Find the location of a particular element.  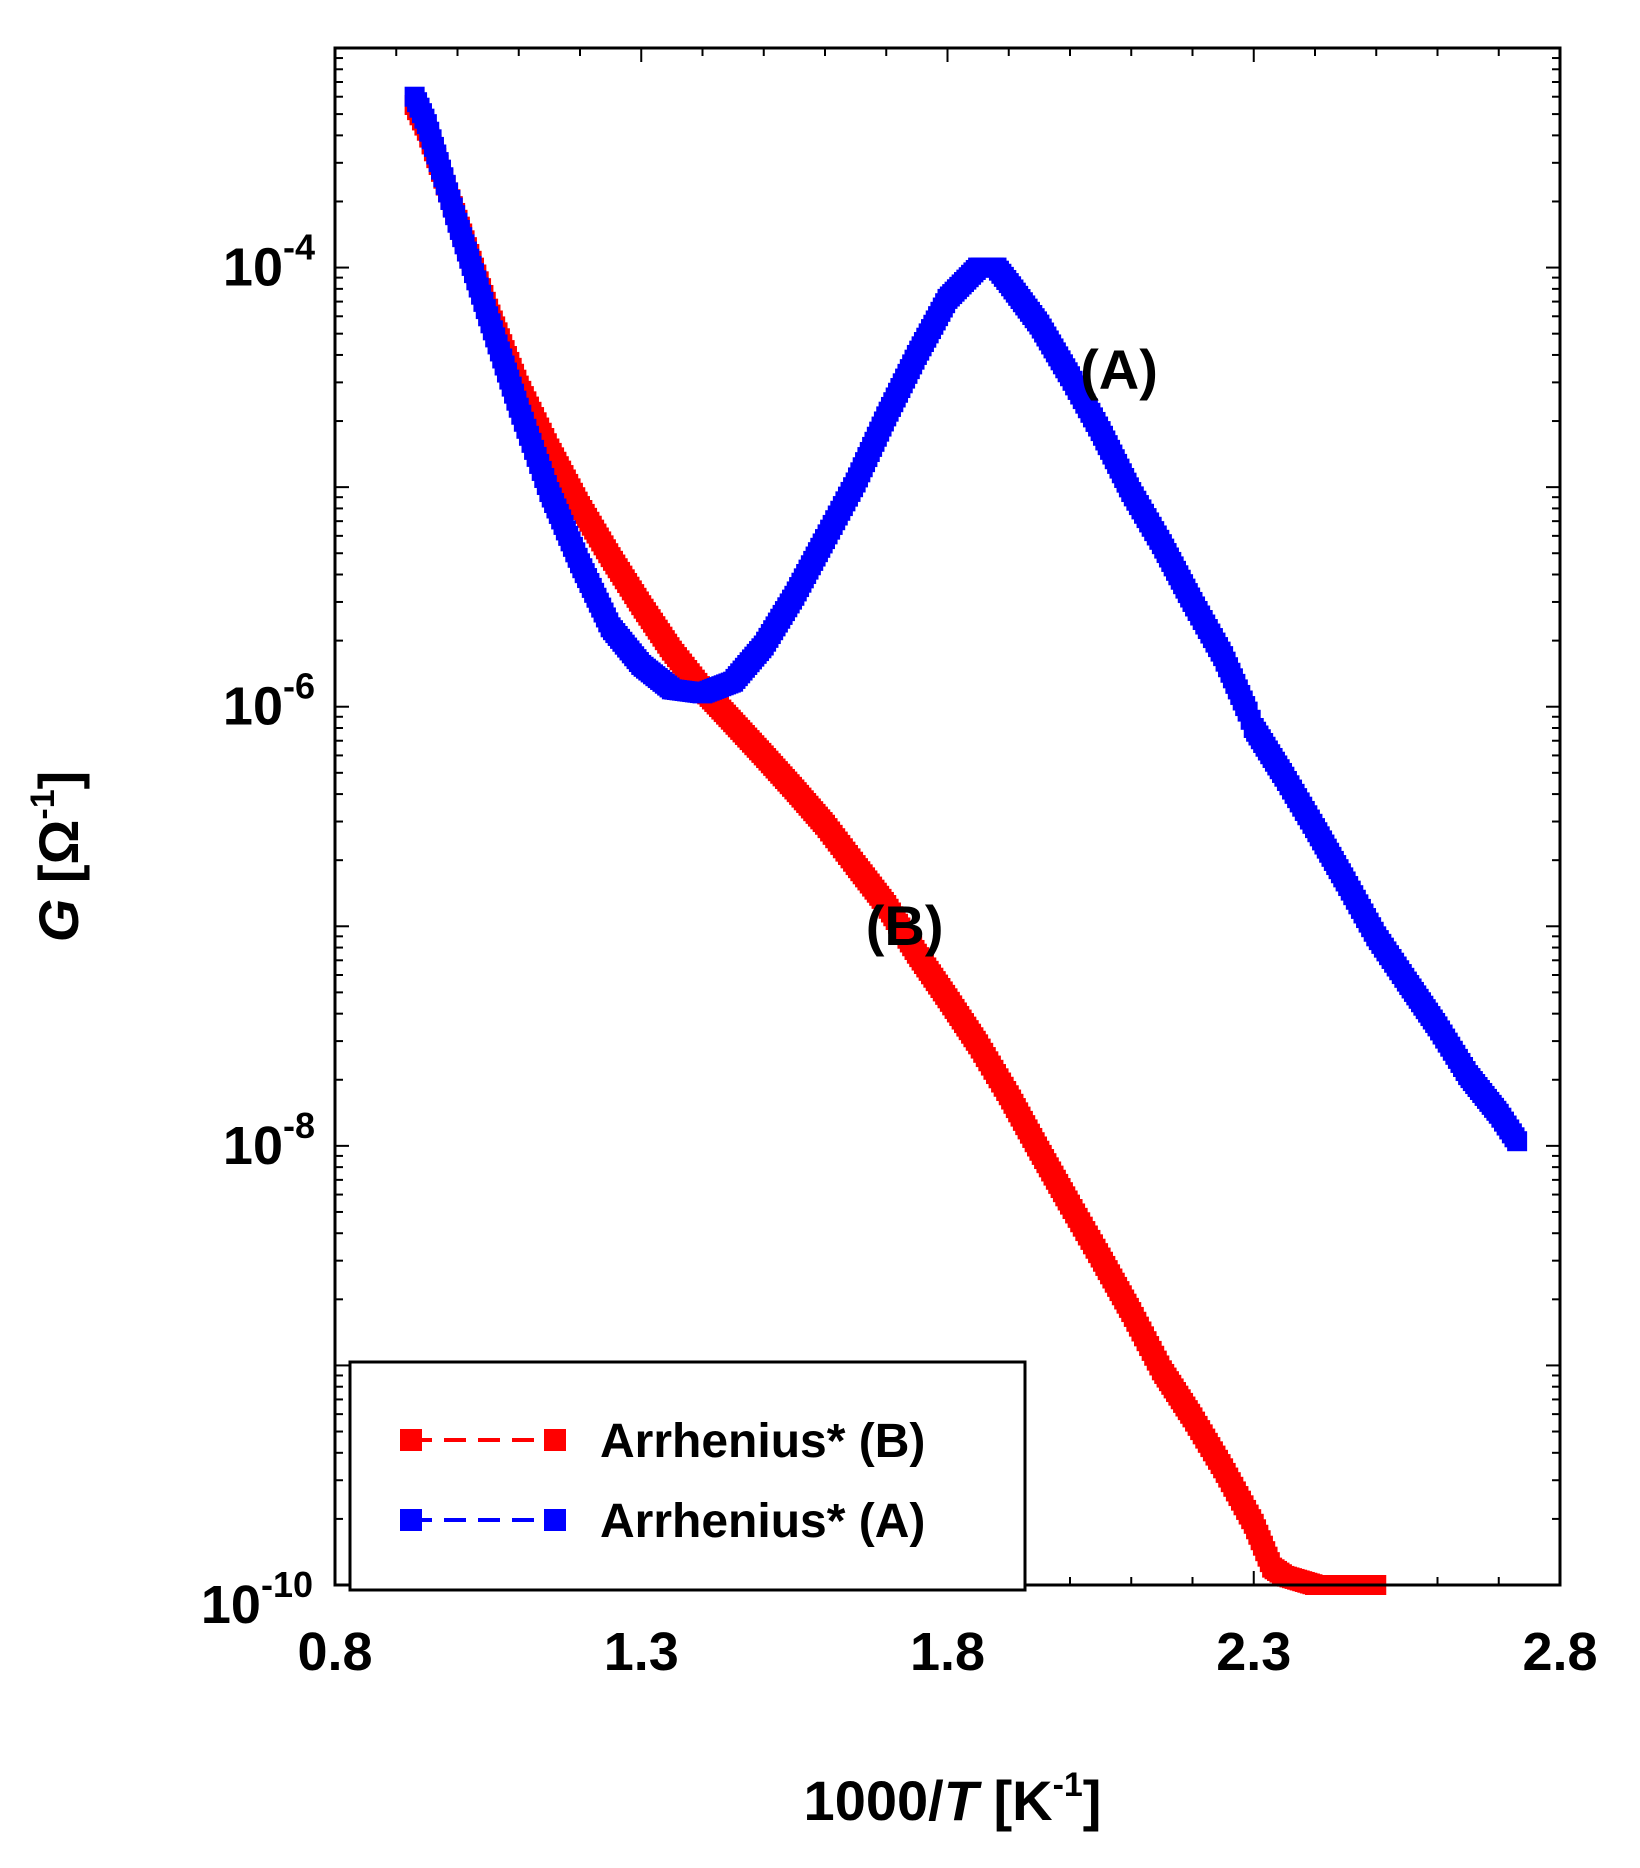

legend-label: Arrhenius* (A) is located at coordinates (762, 1521).